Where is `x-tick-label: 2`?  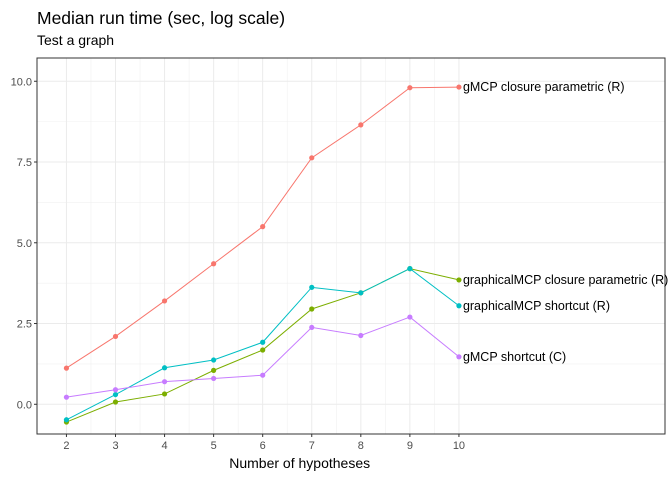
x-tick-label: 2 is located at coordinates (66, 446).